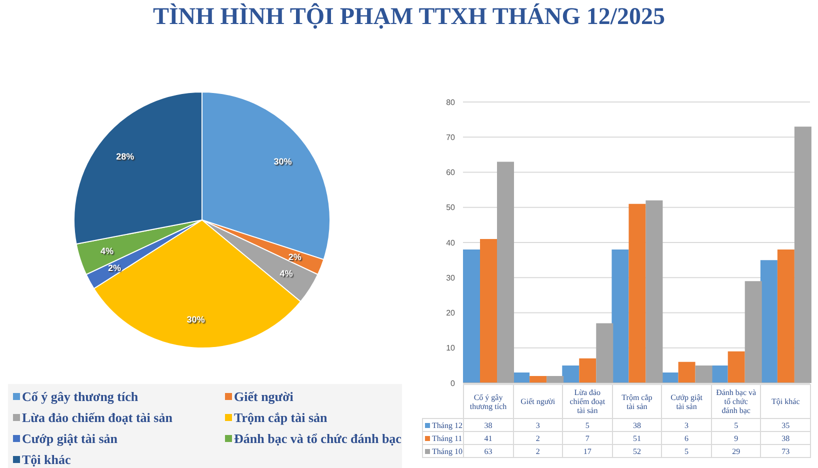 This screenshot has width=818, height=468. What do you see at coordinates (46, 460) in the screenshot?
I see `legend-label: Tội khác` at bounding box center [46, 460].